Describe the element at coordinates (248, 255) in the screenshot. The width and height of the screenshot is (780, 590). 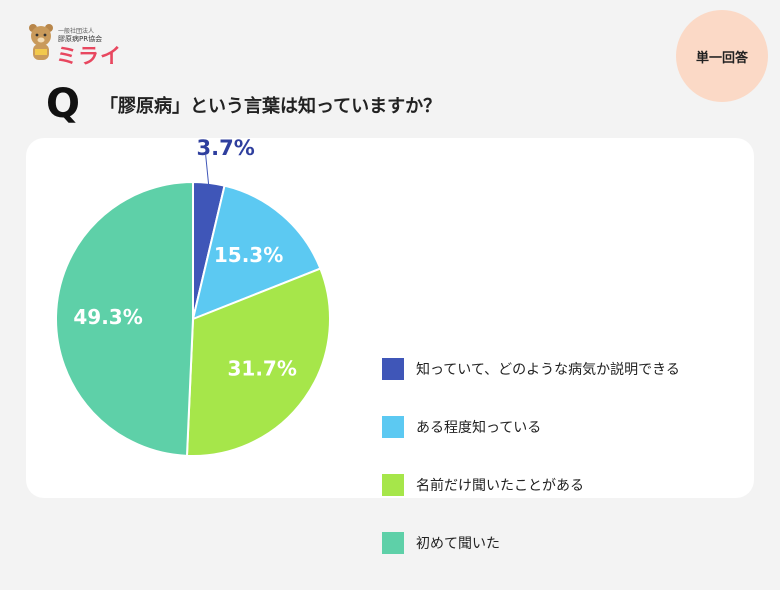
I see `pie-slice-label-2: 15.3%` at that location.